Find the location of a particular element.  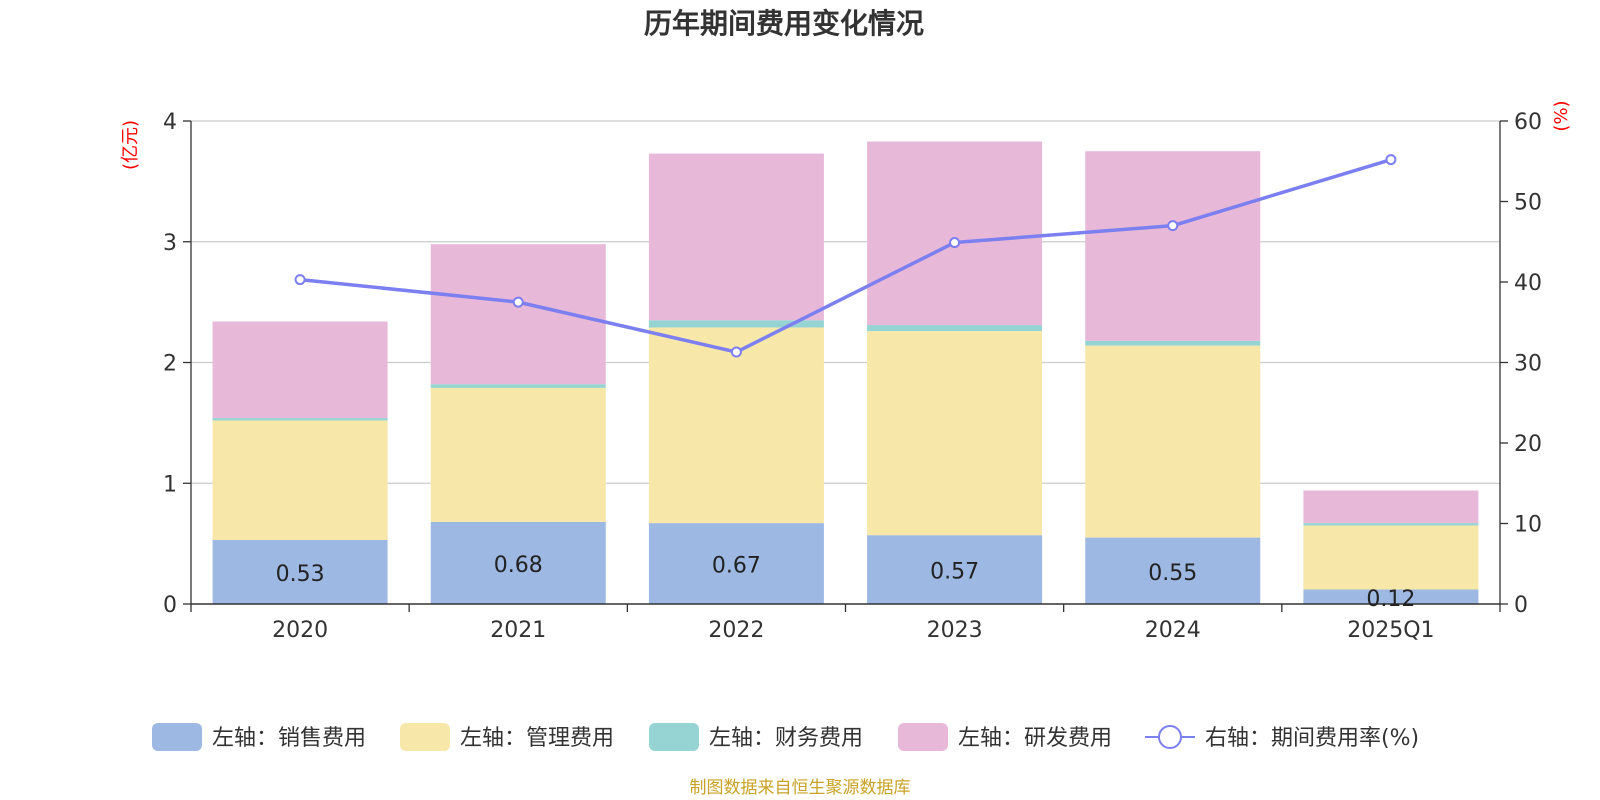

left-axis-tick-label: 1 is located at coordinates (170, 484).